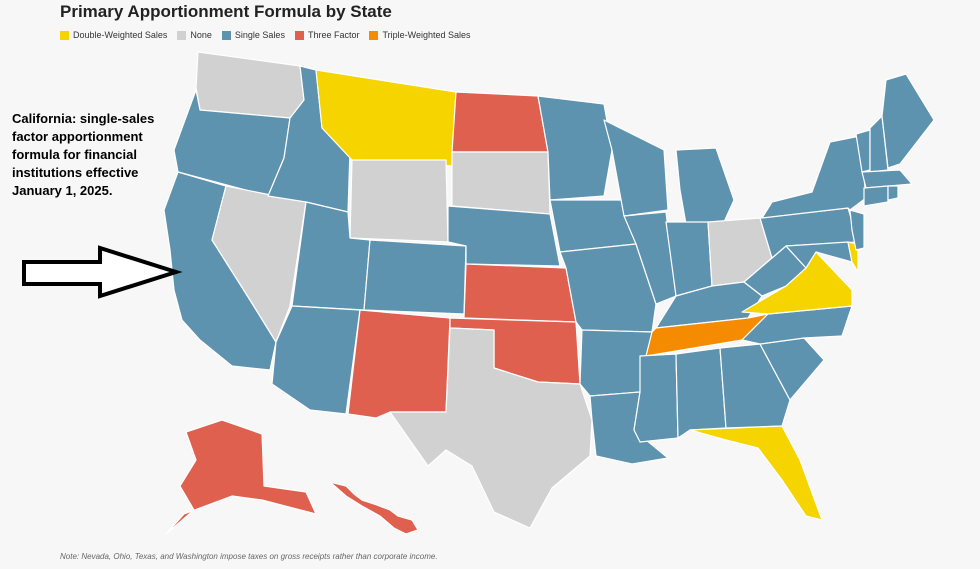 The width and height of the screenshot is (980, 569). Describe the element at coordinates (102, 272) in the screenshot. I see `california-arrow` at that location.